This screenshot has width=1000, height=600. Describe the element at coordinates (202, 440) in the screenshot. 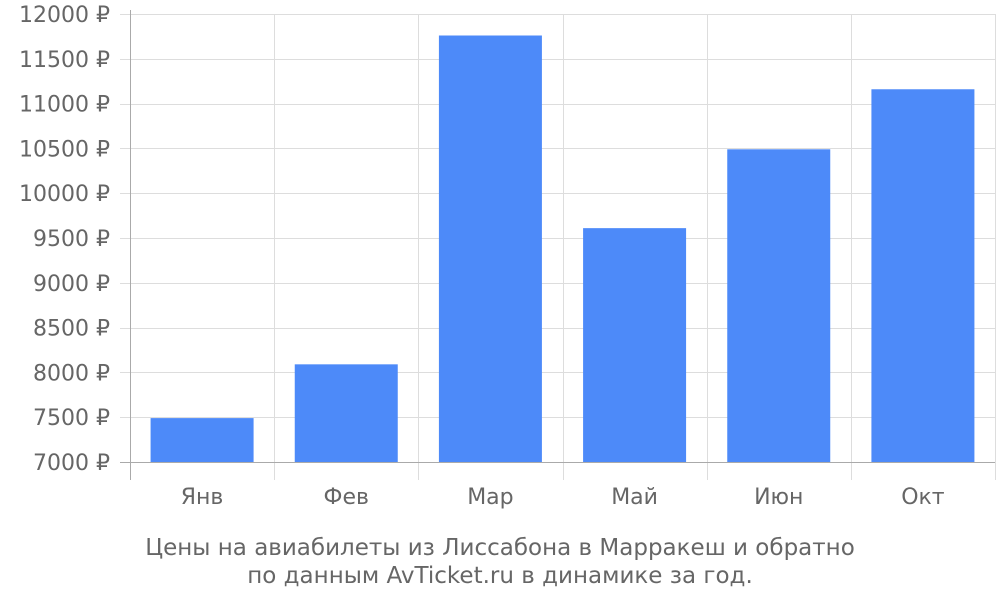

I see `bar-Янв` at that location.